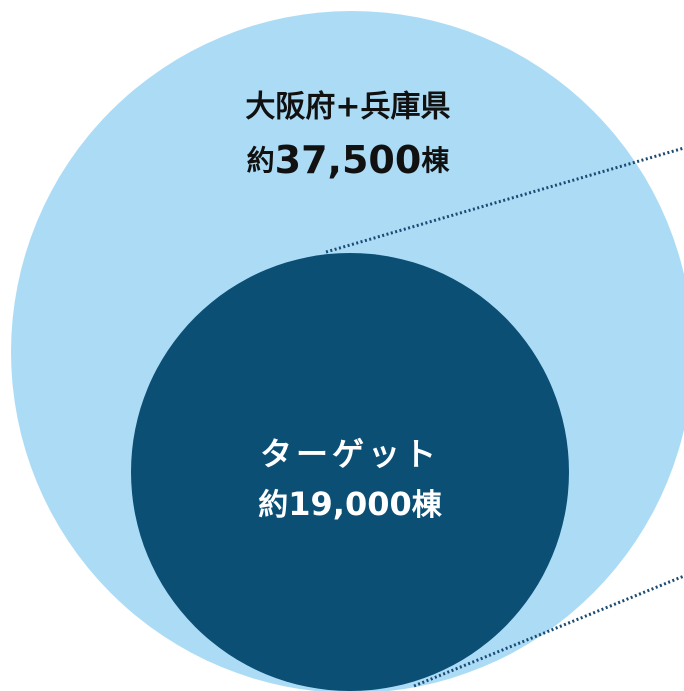 The width and height of the screenshot is (684, 691). I want to click on outer-value: 約37,500棟, so click(349, 160).